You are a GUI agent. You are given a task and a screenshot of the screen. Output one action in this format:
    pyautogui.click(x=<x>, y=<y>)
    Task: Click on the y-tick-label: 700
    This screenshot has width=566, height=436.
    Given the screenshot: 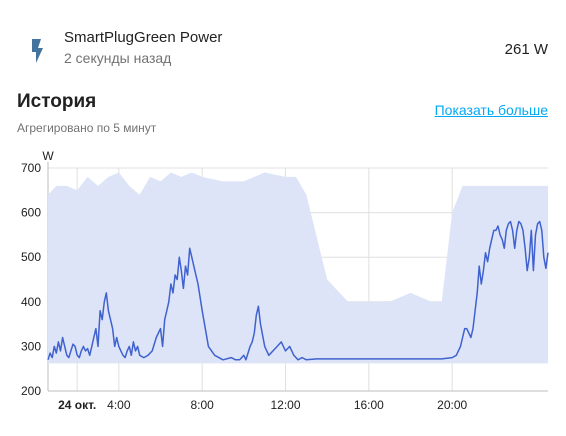 What is the action you would take?
    pyautogui.click(x=31, y=168)
    